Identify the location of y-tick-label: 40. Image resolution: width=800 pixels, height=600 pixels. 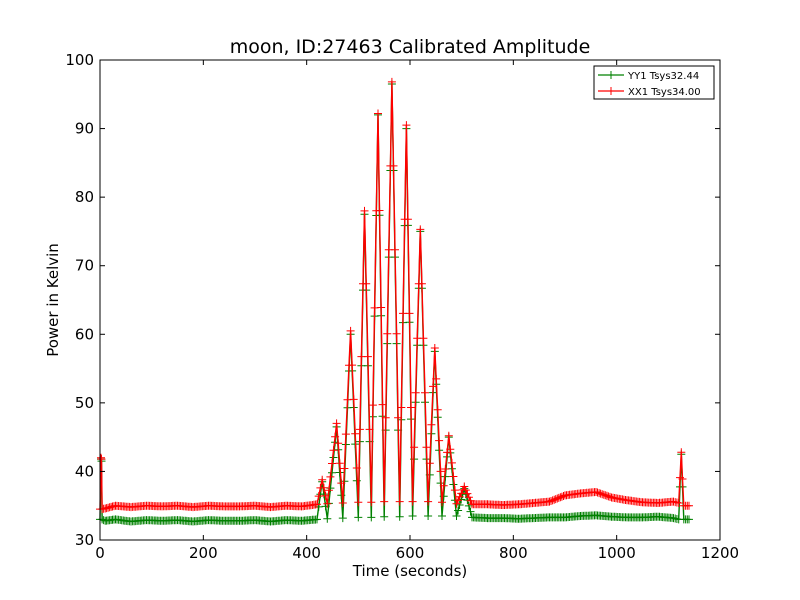
(84, 471).